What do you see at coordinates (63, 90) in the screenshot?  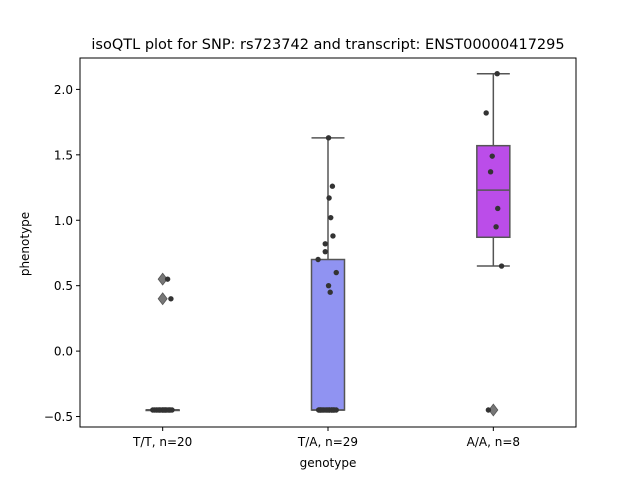 I see `y-tick-label: 2.0` at bounding box center [63, 90].